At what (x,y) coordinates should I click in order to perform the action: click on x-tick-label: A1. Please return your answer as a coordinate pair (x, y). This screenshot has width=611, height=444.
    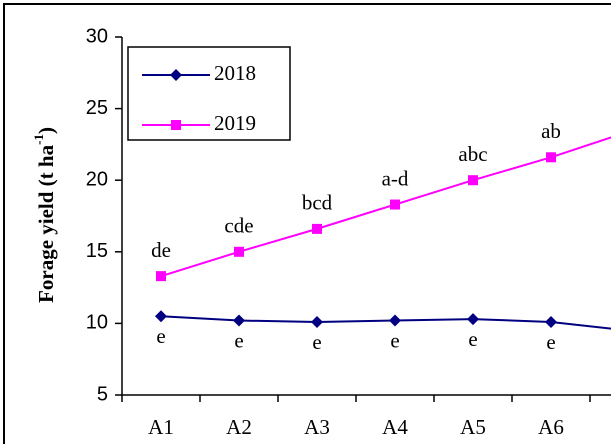
    Looking at the image, I should click on (161, 427).